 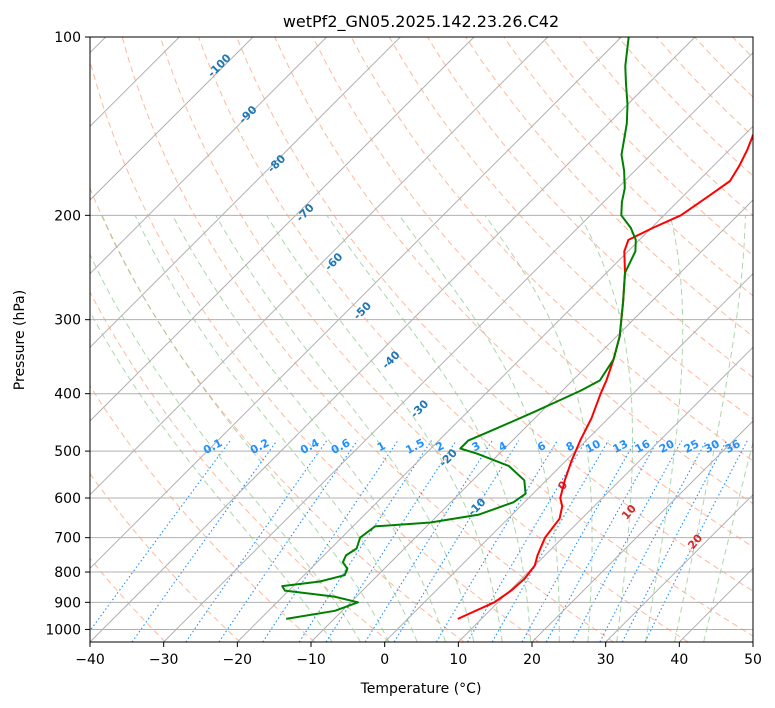 What do you see at coordinates (67, 452) in the screenshot?
I see `y-tick-label: 500` at bounding box center [67, 452].